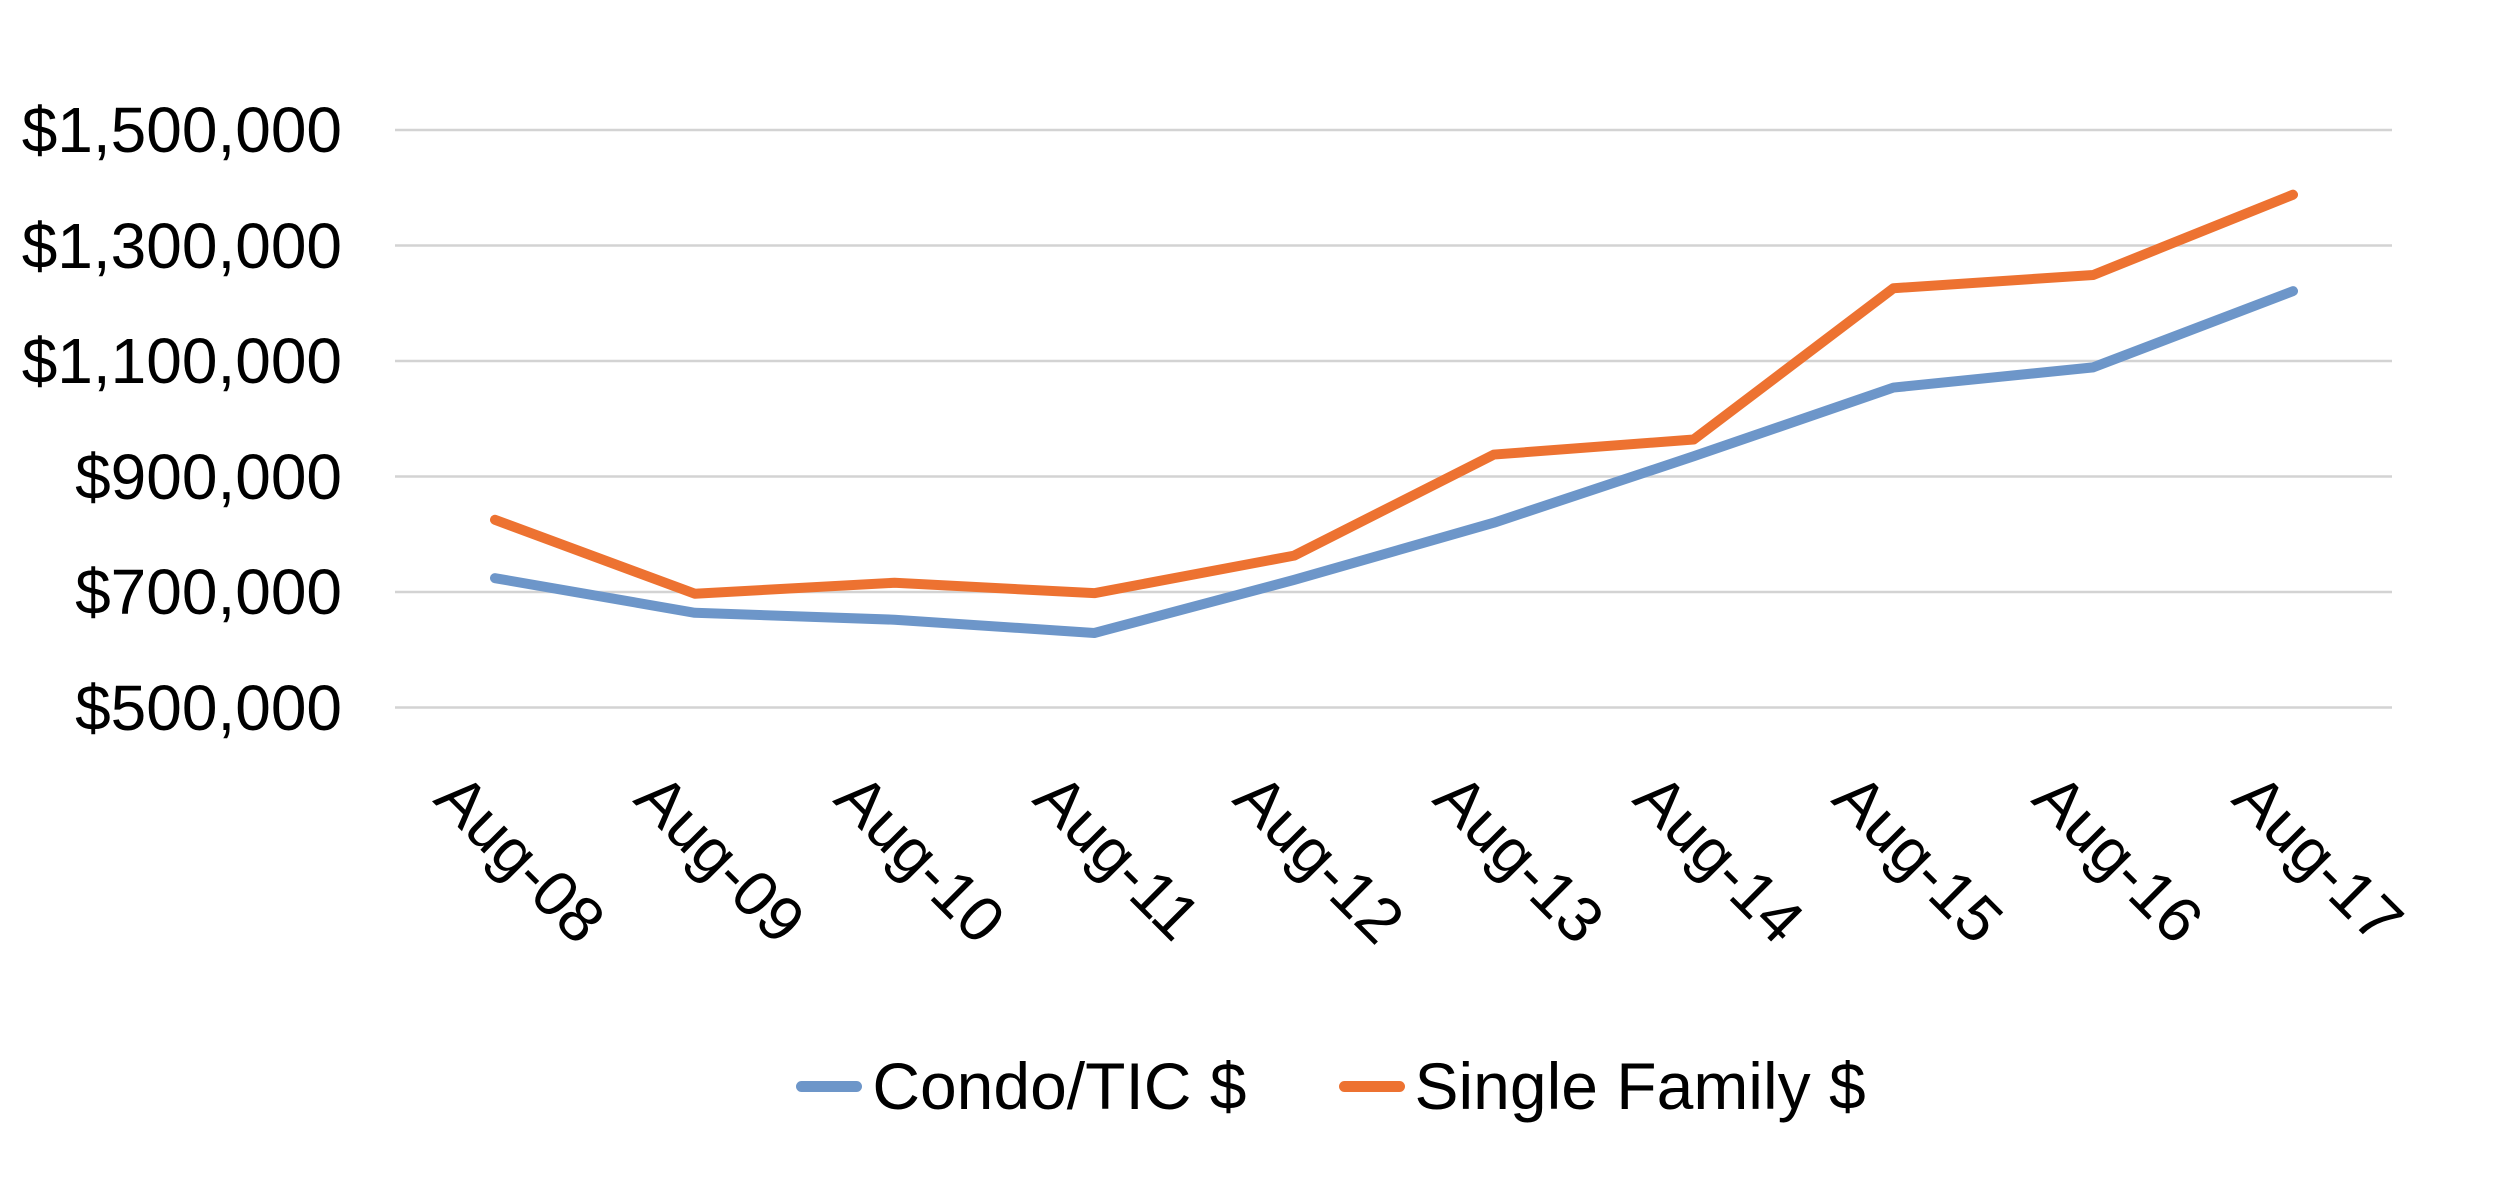  What do you see at coordinates (208, 476) in the screenshot?
I see `y-tick-label: $900,000` at bounding box center [208, 476].